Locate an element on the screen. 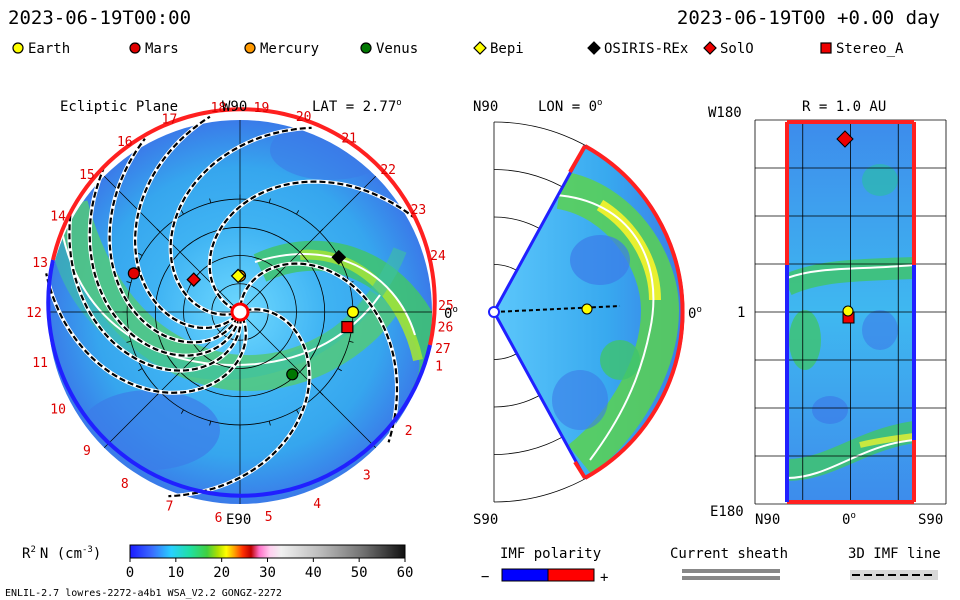  colorbar-tick-label-10: 10 is located at coordinates (175, 573).